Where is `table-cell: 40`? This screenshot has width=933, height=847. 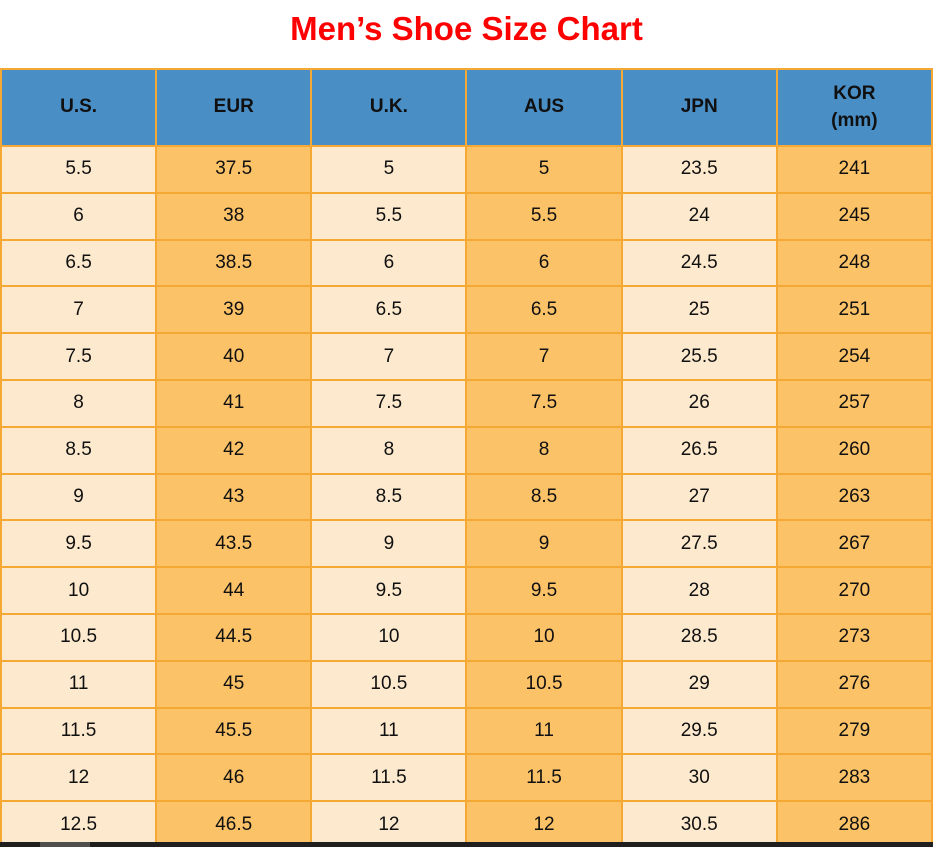
table-cell: 40 is located at coordinates (234, 356).